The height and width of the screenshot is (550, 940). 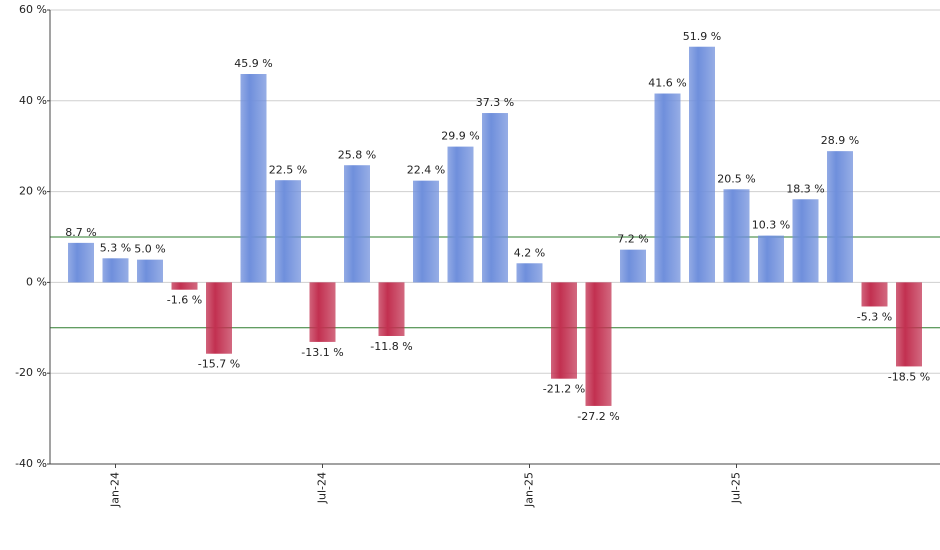 I want to click on value-label: 28.9 %, so click(x=840, y=140).